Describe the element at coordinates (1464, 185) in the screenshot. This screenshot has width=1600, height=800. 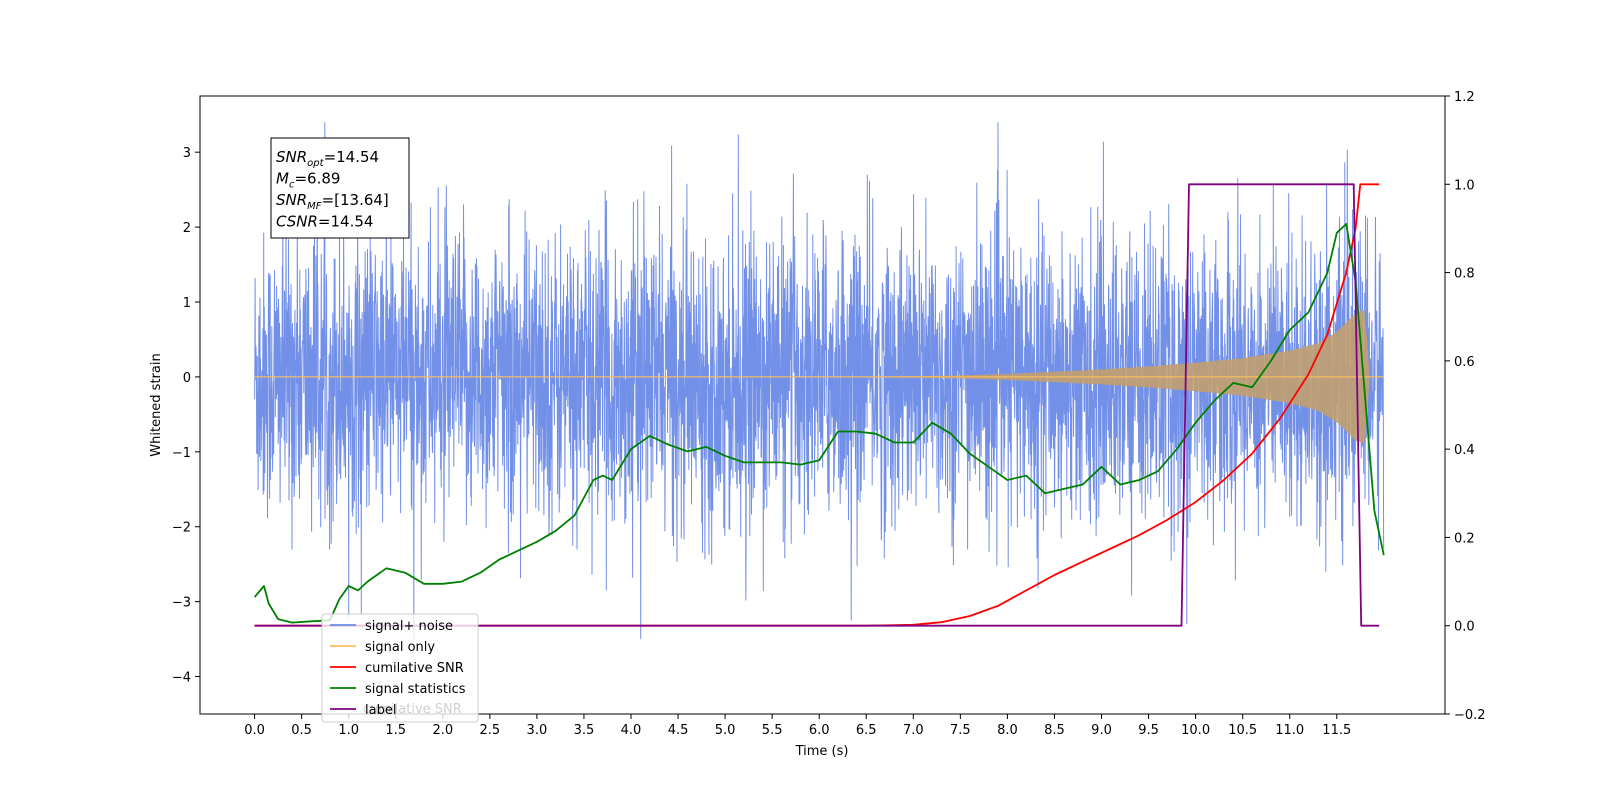
I see `y2-tick-label: 1.0` at that location.